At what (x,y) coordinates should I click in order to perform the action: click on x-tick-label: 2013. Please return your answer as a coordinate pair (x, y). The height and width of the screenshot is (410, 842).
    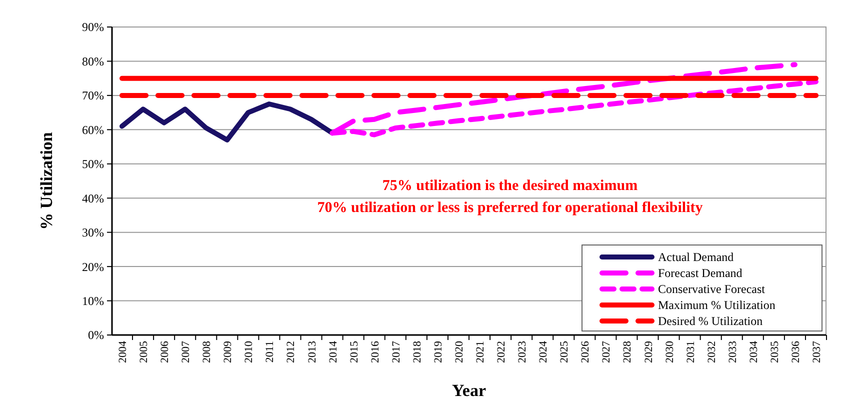
    Looking at the image, I should click on (312, 351).